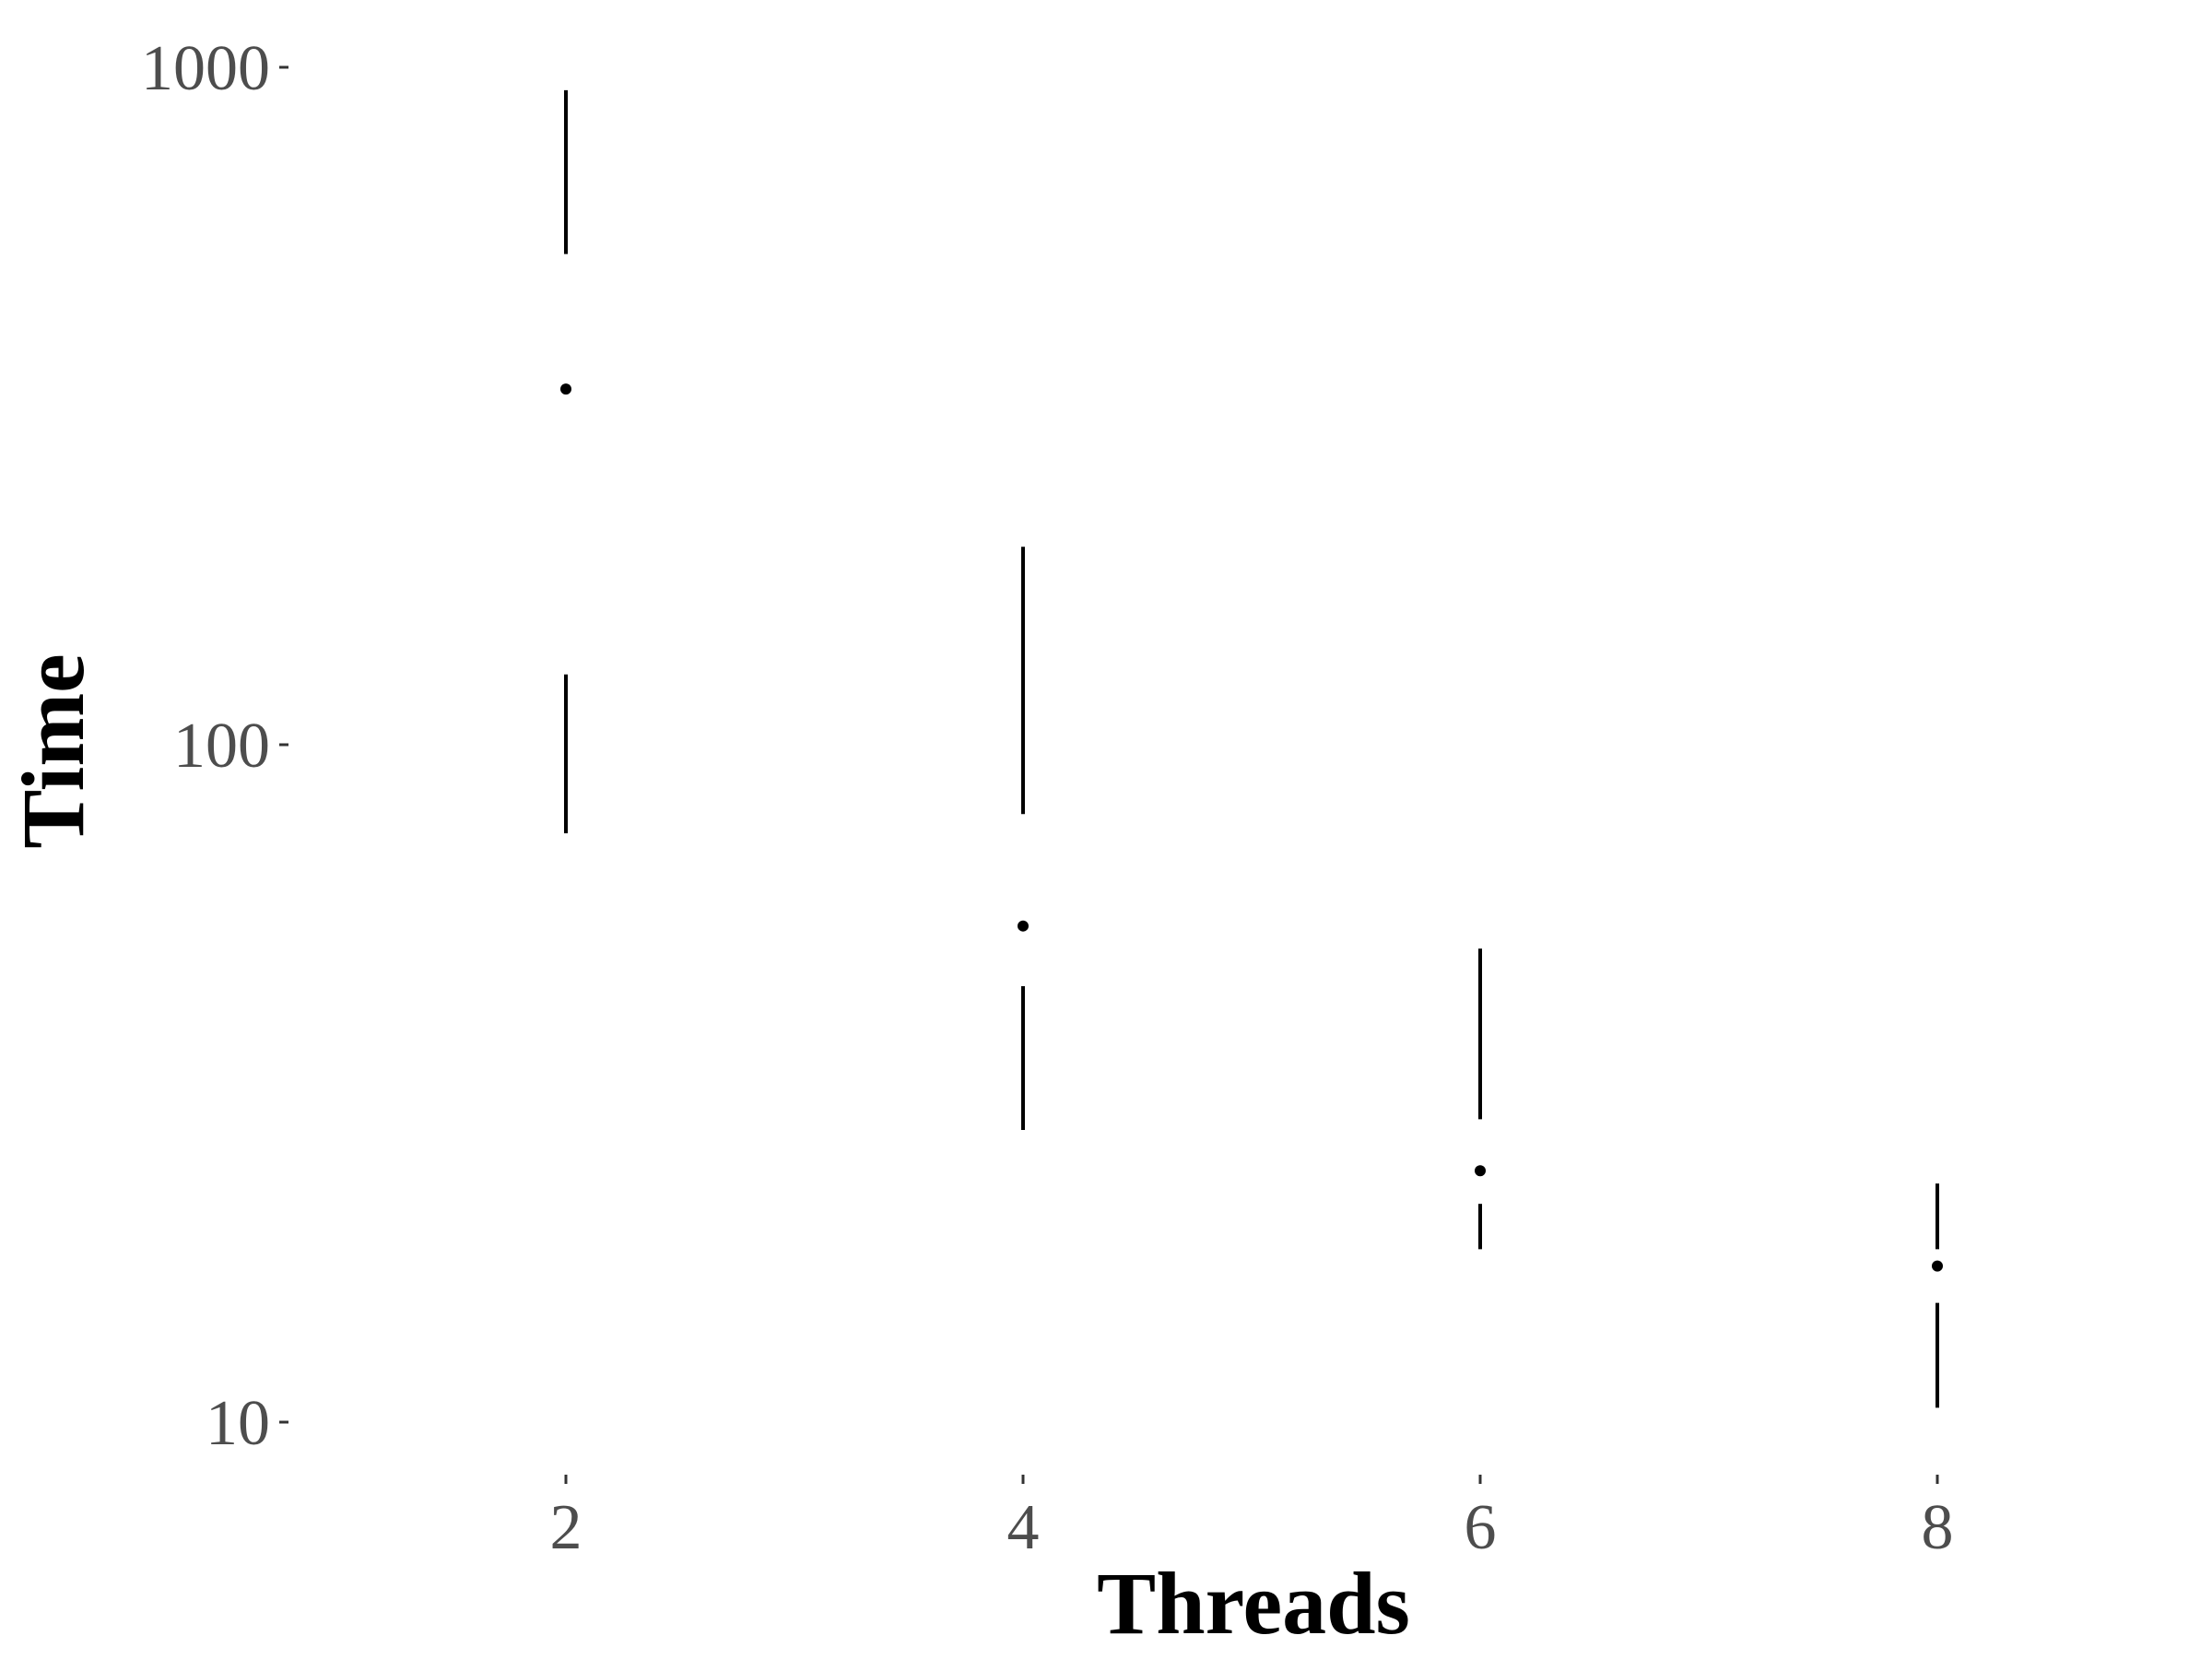  I want to click on y-tick-label-10: 10, so click(238, 1423).